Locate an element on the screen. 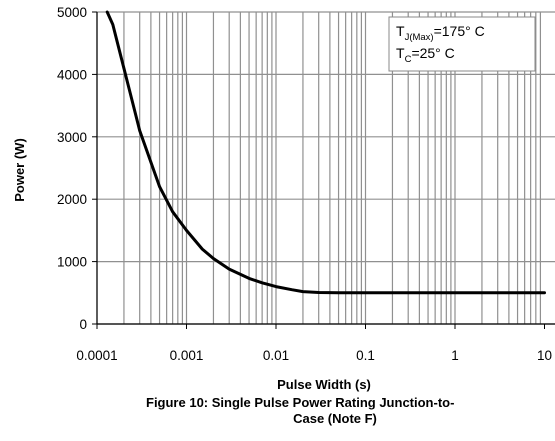 The height and width of the screenshot is (441, 555). annotation-value: =175° C is located at coordinates (459, 31).